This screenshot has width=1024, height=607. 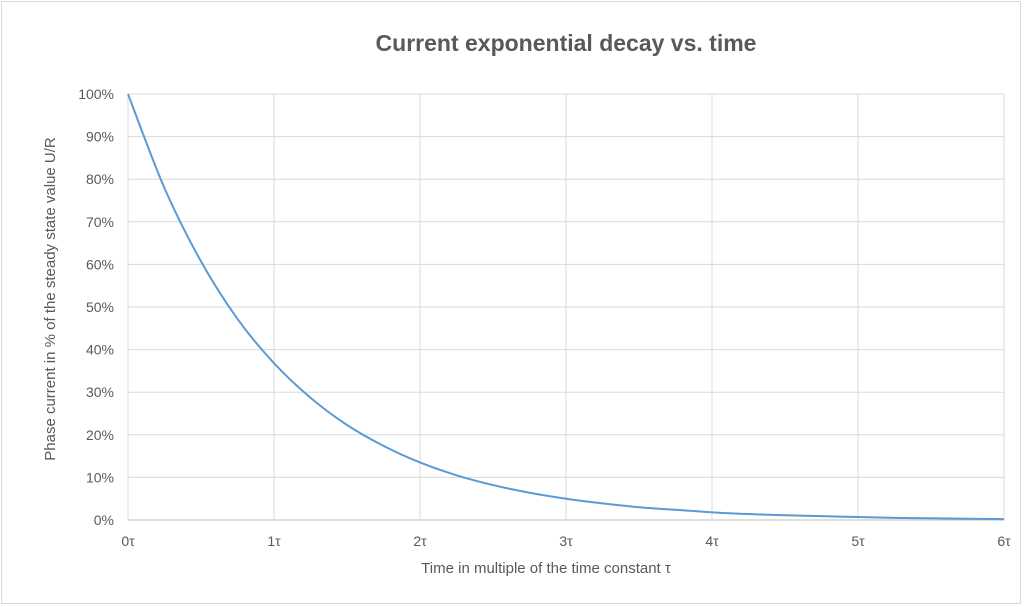 I want to click on y-tick-label: 10%, so click(x=100, y=477).